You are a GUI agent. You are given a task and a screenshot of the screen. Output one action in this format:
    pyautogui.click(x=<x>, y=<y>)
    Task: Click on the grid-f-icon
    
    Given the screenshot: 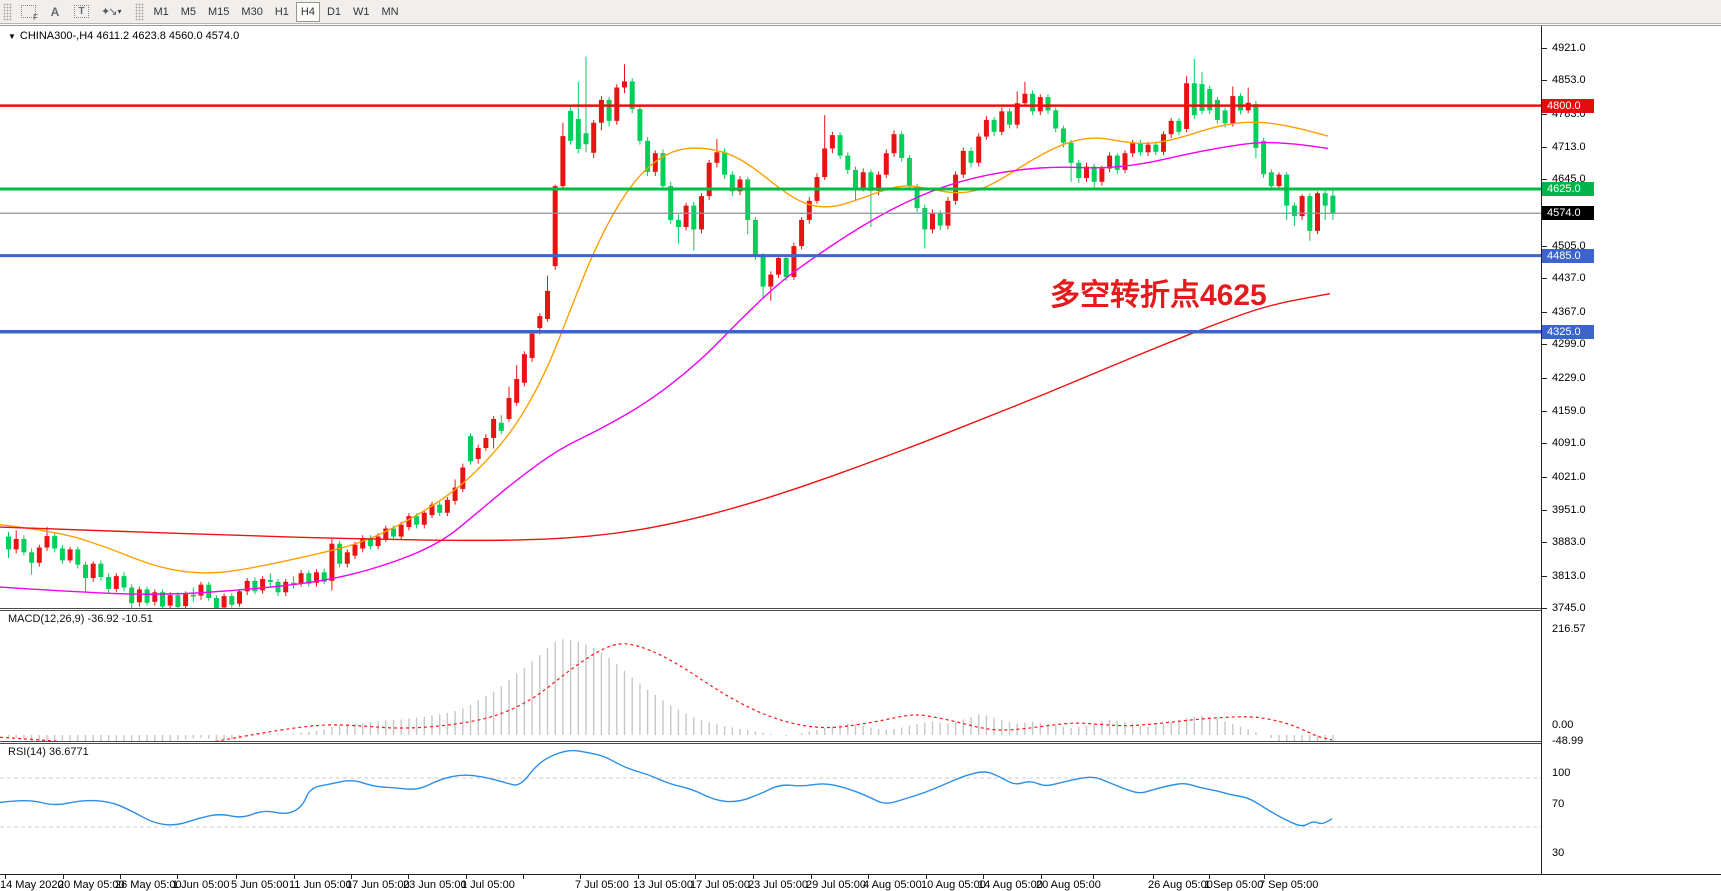 What is the action you would take?
    pyautogui.click(x=29, y=13)
    